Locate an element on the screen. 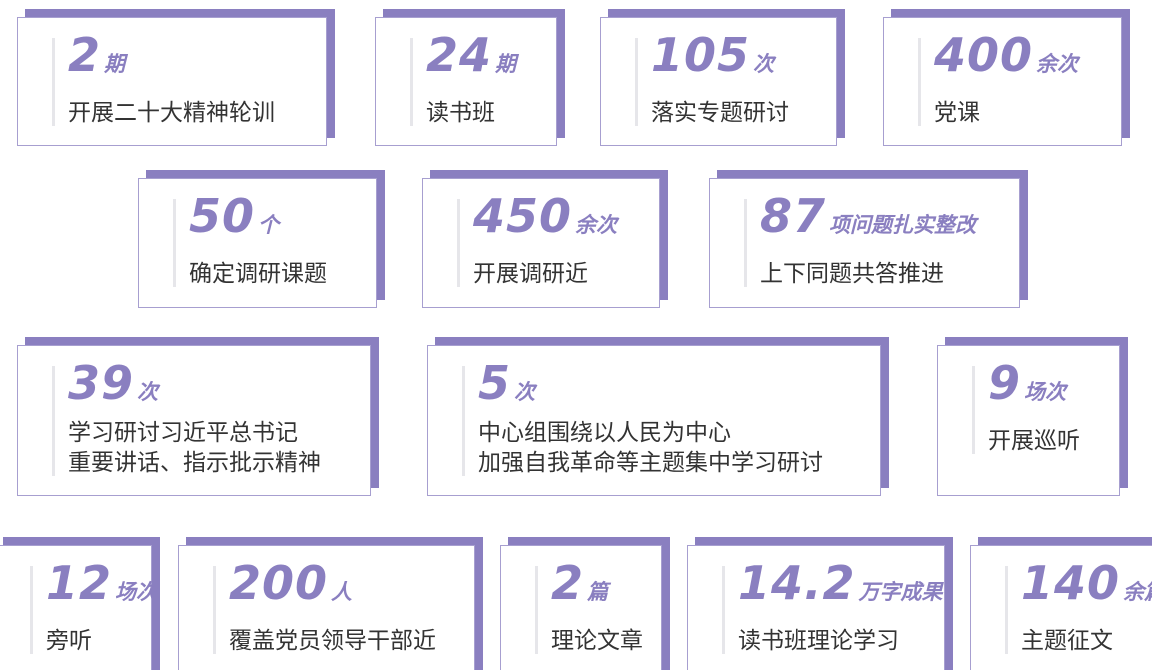 The height and width of the screenshot is (670, 1152). stat-card: 400 余次党课 is located at coordinates (1002, 81).